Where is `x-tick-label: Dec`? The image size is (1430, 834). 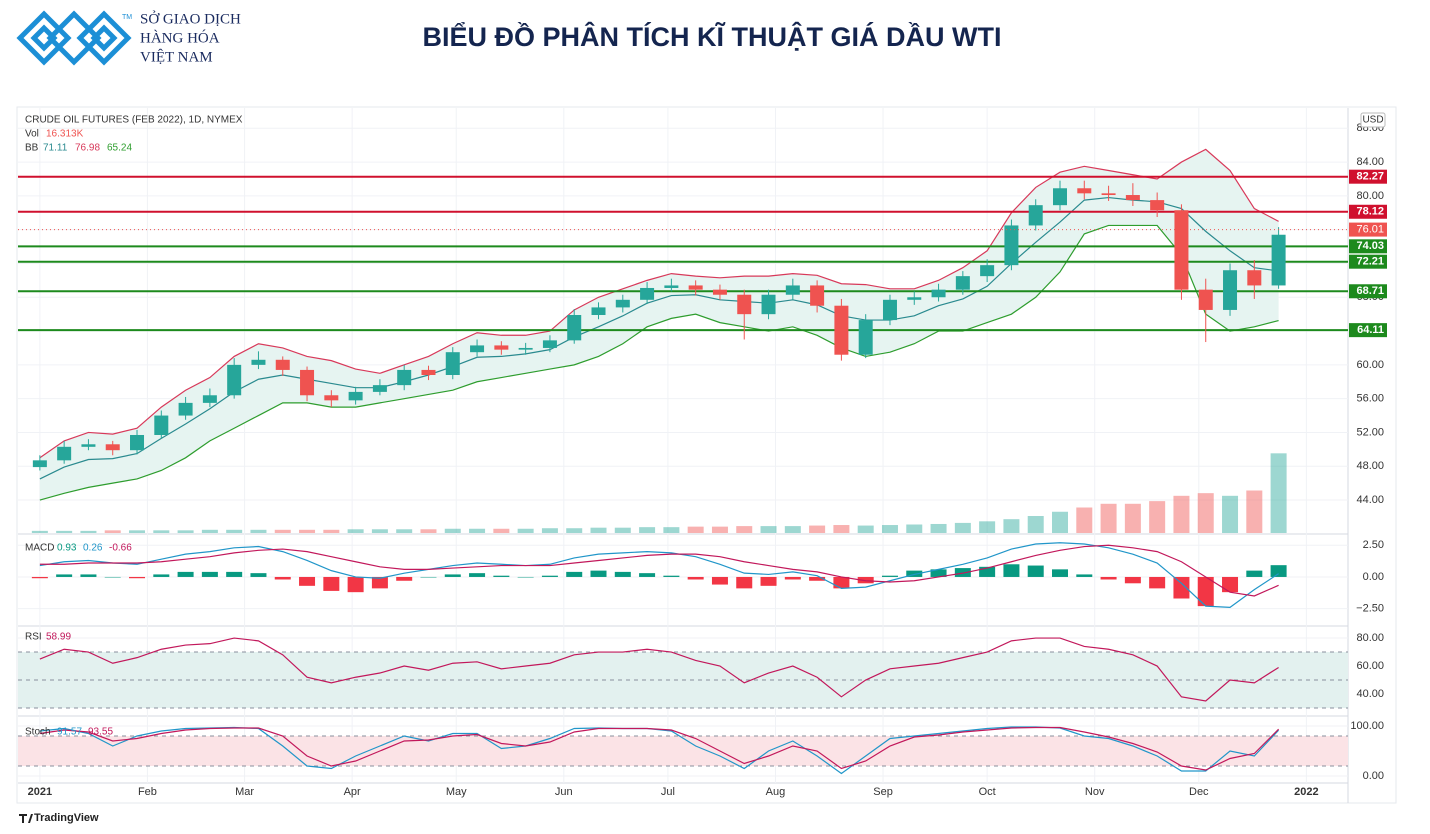 x-tick-label: Dec is located at coordinates (1199, 792).